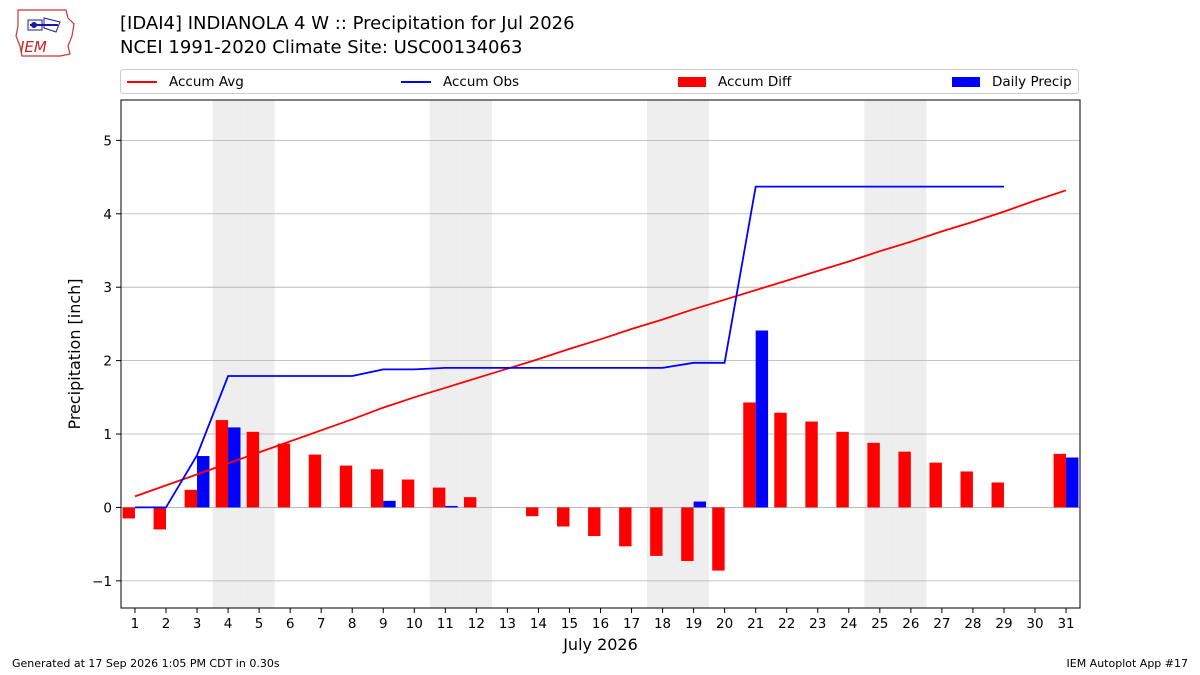 This screenshot has height=675, width=1200. I want to click on ytick-label: 0, so click(107, 508).